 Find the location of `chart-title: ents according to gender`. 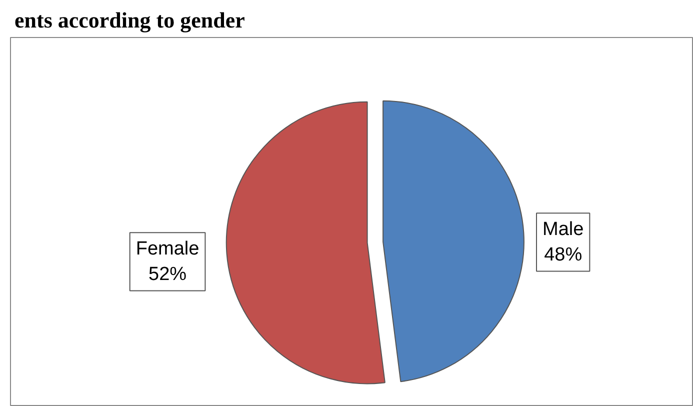

chart-title: ents according to gender is located at coordinates (130, 20).